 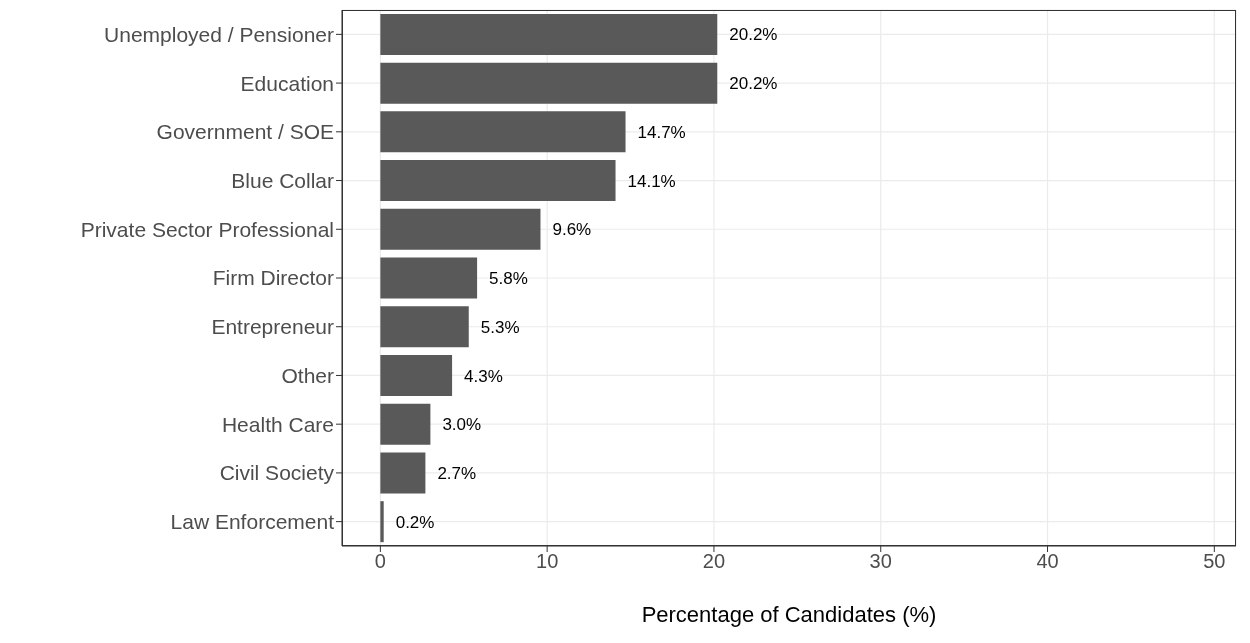 I want to click on y-tick-label: Law Enforcement, so click(x=252, y=522).